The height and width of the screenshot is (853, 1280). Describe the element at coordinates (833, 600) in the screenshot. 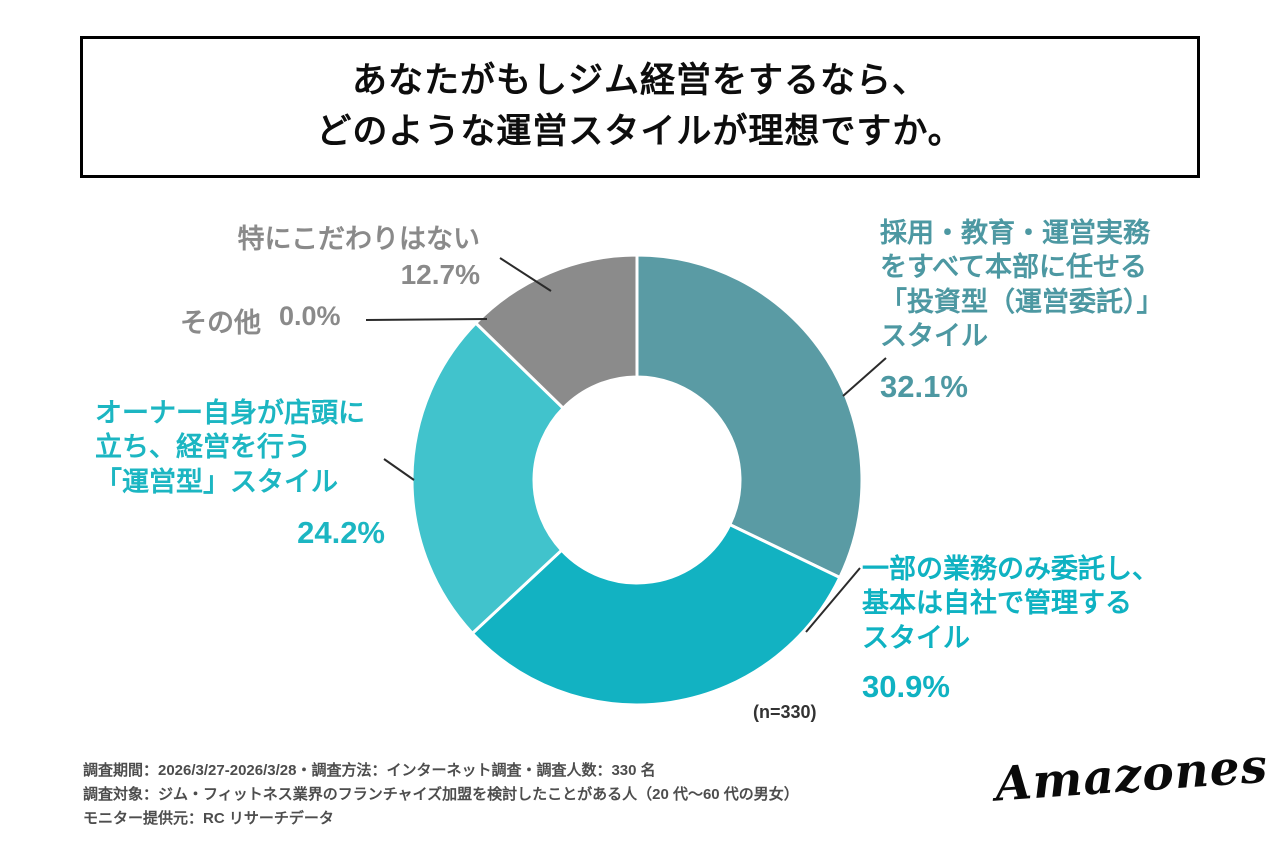

I see `leader-line-partial` at that location.